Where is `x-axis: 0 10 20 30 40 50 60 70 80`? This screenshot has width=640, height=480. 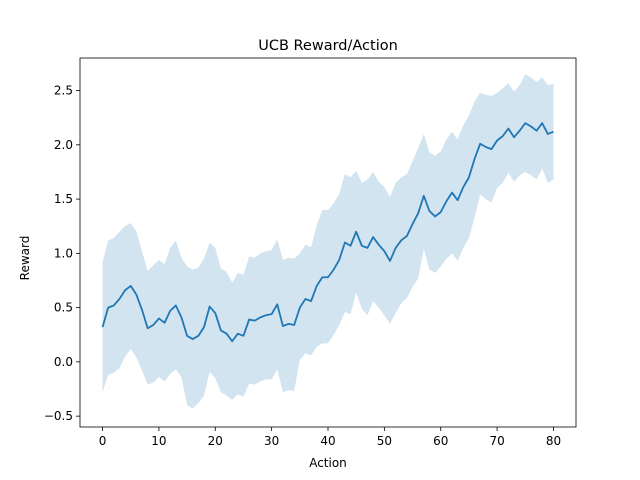 x-axis: 0 10 20 30 40 50 60 70 80 is located at coordinates (330, 437).